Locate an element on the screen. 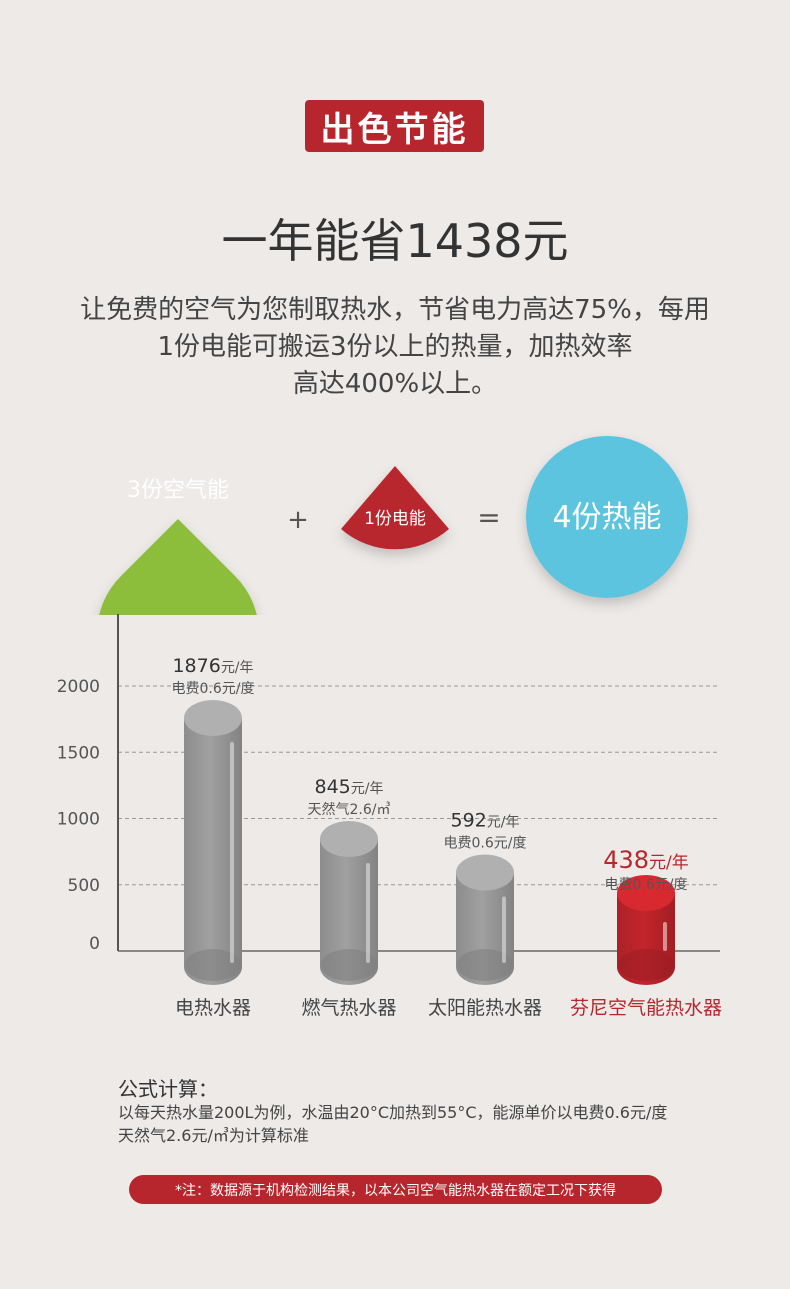  heat-energy-shape is located at coordinates (607, 517).